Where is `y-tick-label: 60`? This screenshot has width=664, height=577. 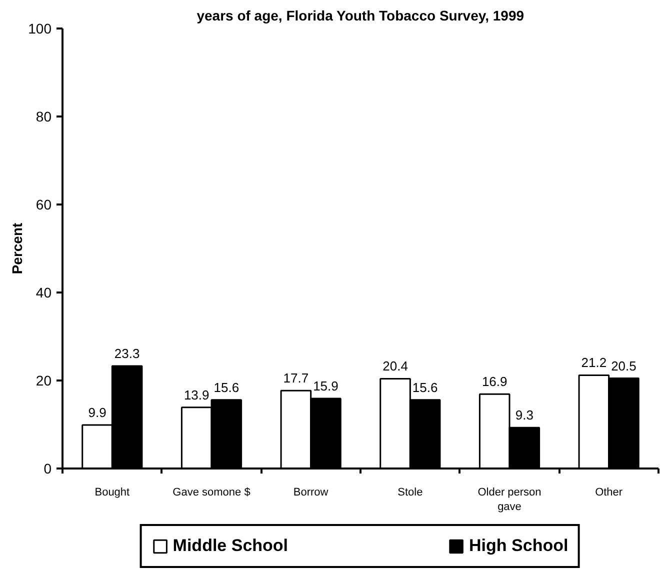
y-tick-label: 60 is located at coordinates (44, 204).